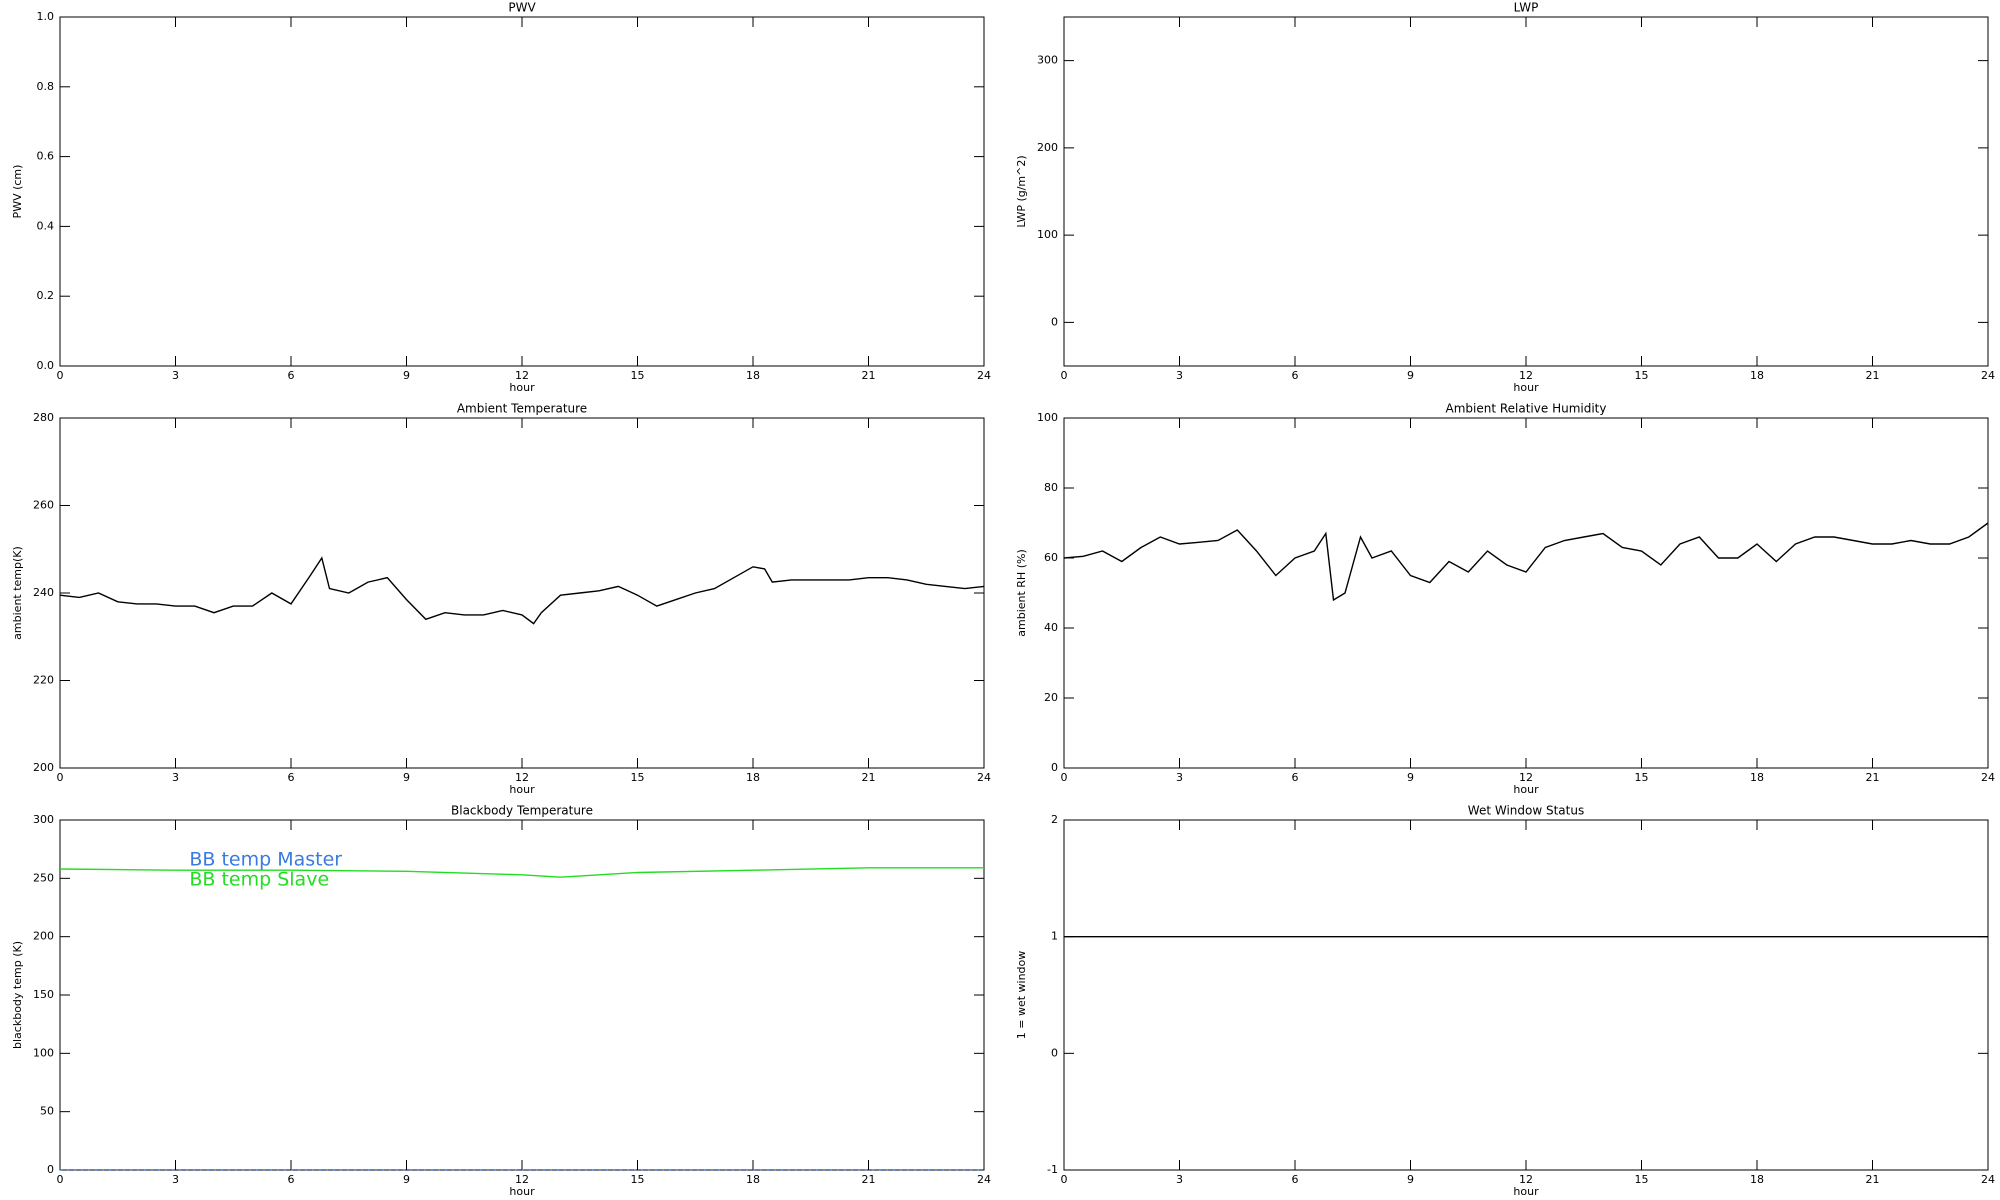 This screenshot has height=1200, width=2000. I want to click on y-tick-label: 0.8, so click(46, 86).